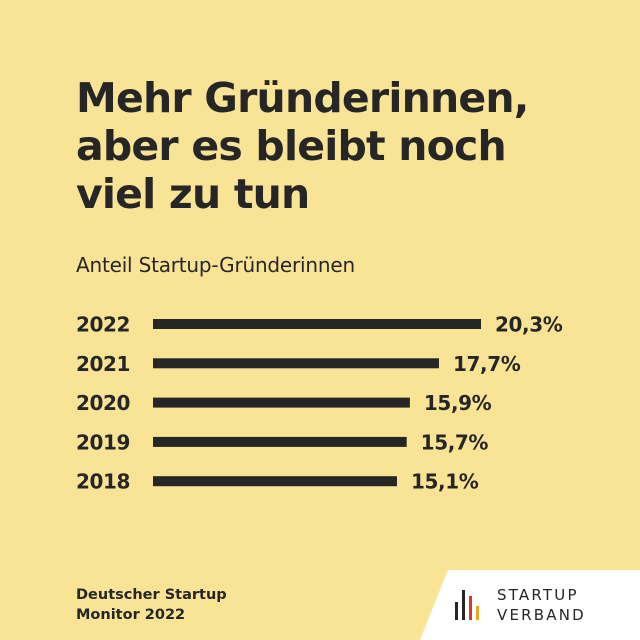 The image size is (640, 640). What do you see at coordinates (103, 442) in the screenshot?
I see `year-label: 2019` at bounding box center [103, 442].